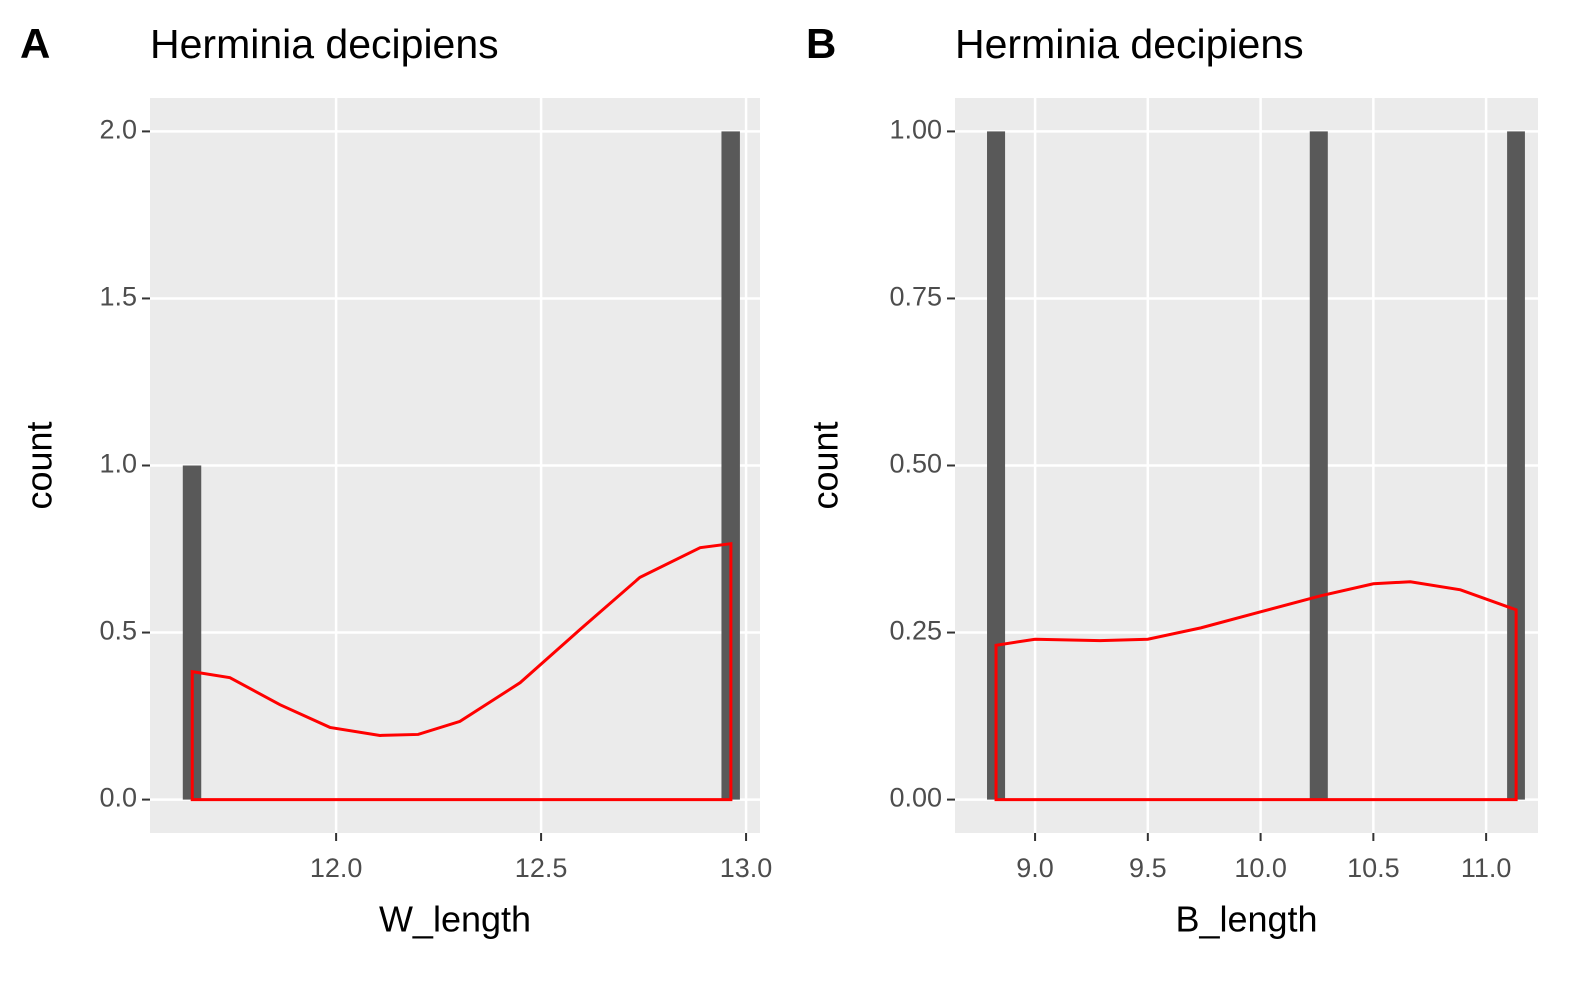 Image resolution: width=1593 pixels, height=984 pixels. What do you see at coordinates (1035, 868) in the screenshot?
I see `x-tick-label: 9.0` at bounding box center [1035, 868].